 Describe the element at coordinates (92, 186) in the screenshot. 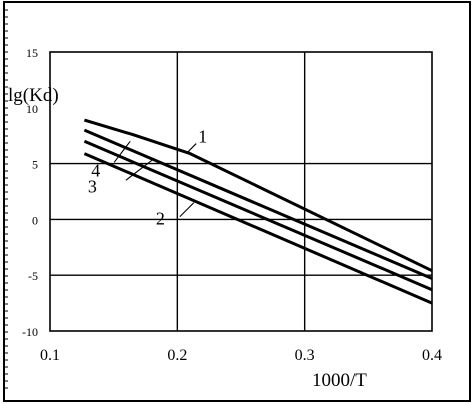

I see `series-label-3: 3` at that location.